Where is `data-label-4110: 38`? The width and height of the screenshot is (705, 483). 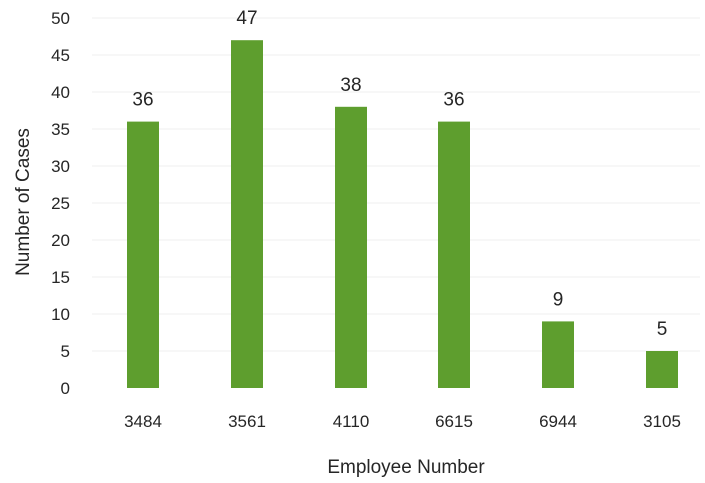 data-label-4110: 38 is located at coordinates (350, 85).